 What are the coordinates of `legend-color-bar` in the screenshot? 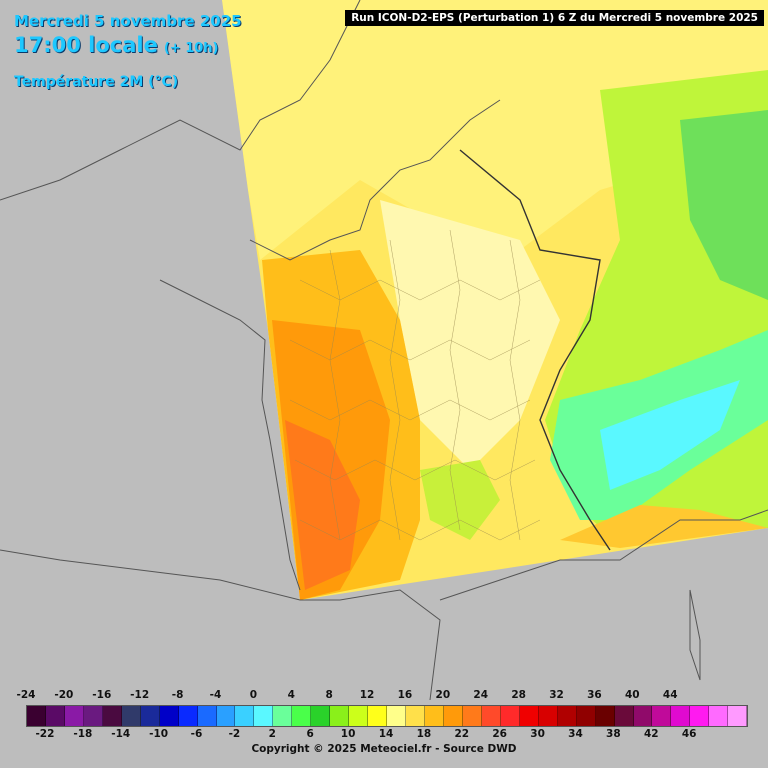 It's located at (387, 716).